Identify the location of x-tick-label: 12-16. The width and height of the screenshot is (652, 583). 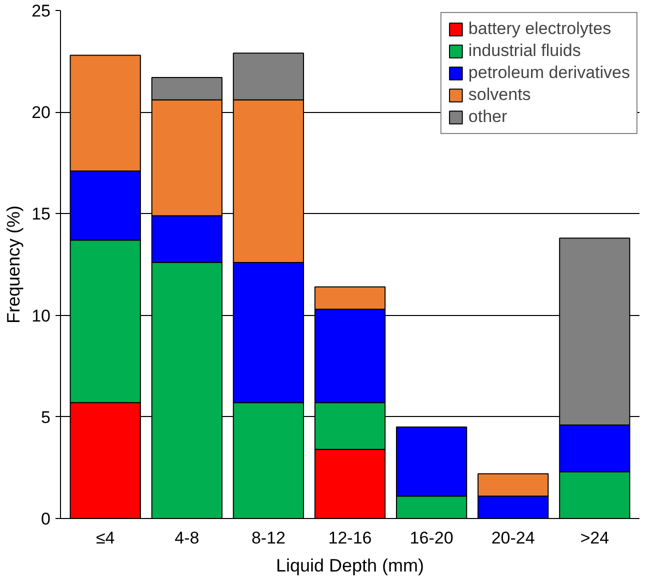
(350, 538).